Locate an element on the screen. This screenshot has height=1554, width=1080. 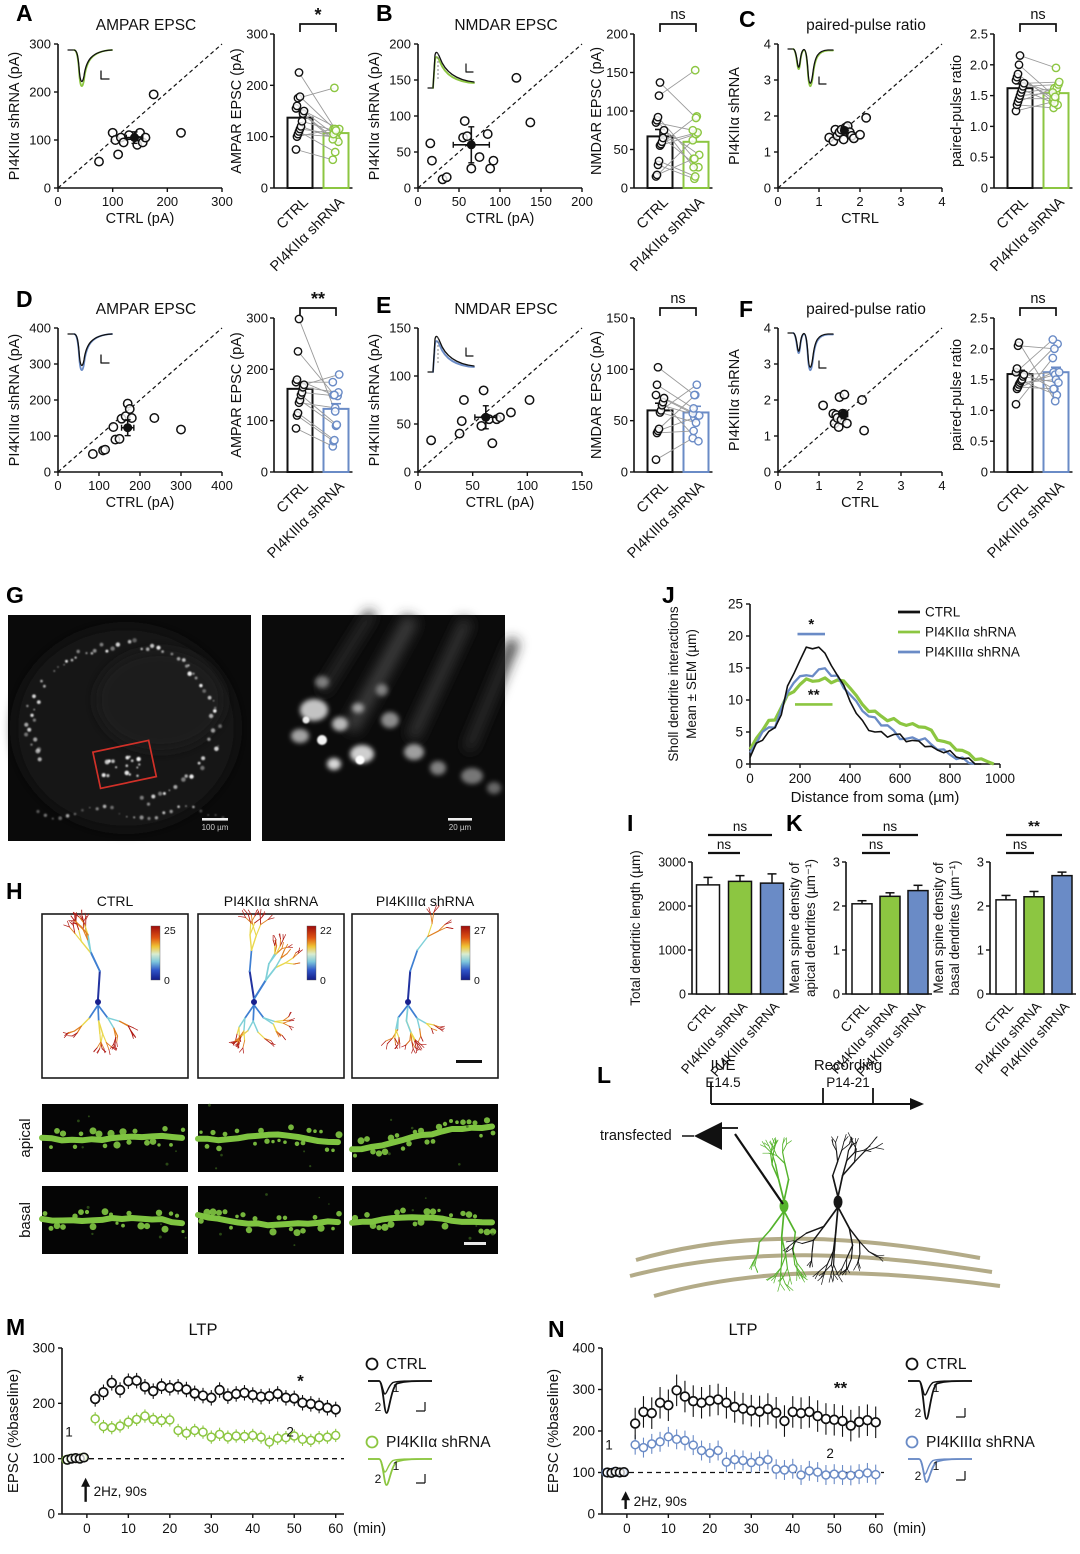
svg-text: 400 is located at coordinates (850, 778).